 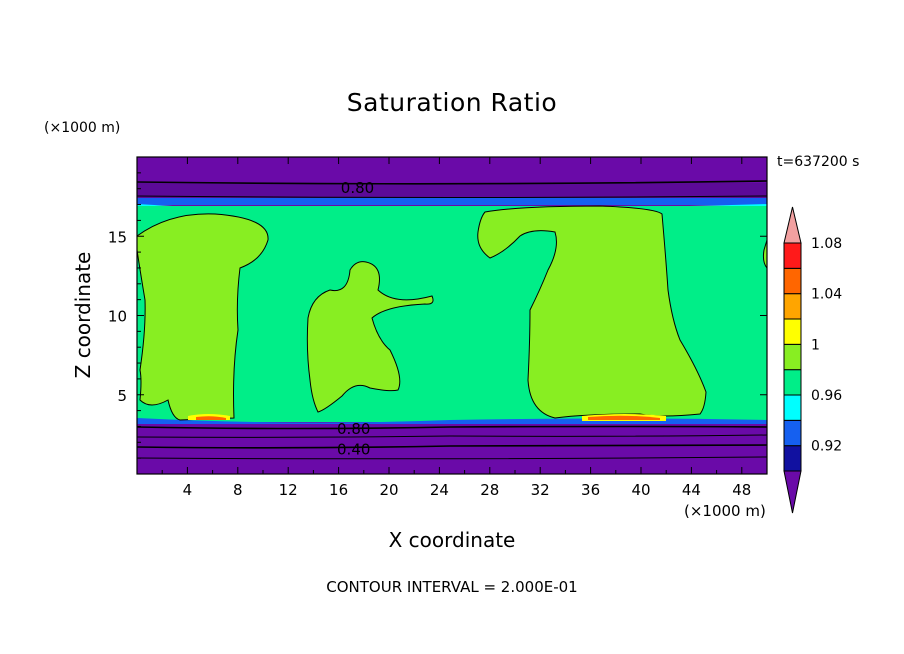 What do you see at coordinates (122, 396) in the screenshot?
I see `y-tick-label: 5` at bounding box center [122, 396].